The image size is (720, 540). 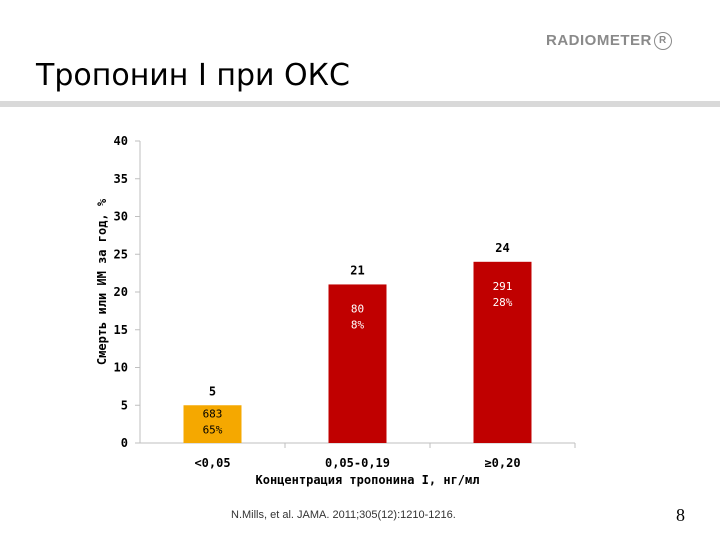 I want to click on y-tick-label: 10, so click(x=121, y=368).